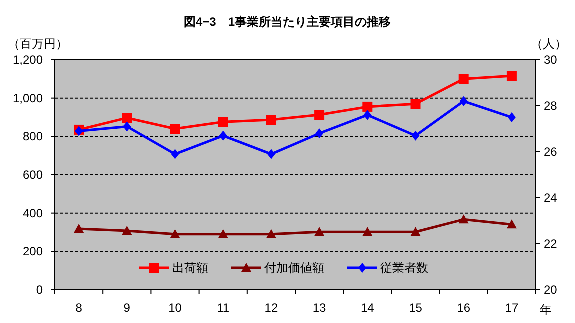  Describe the element at coordinates (33, 175) in the screenshot. I see `y-tick-label: 600` at that location.